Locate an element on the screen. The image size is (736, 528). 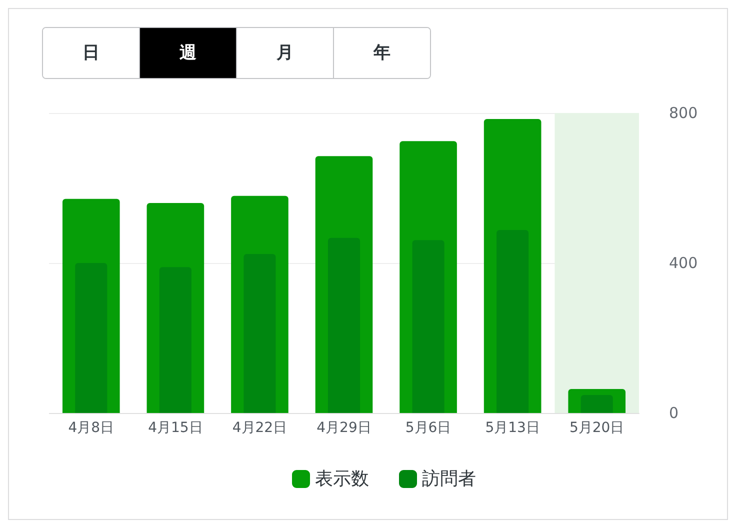
x-tick-label: 4月15日 is located at coordinates (175, 428).